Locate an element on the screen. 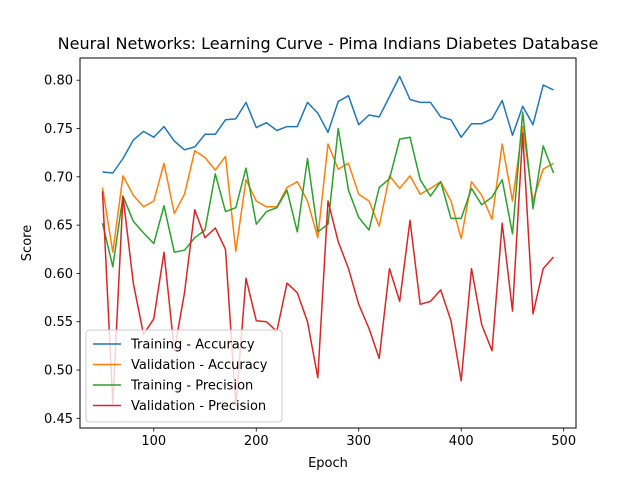 The width and height of the screenshot is (640, 480). x-tick-label: 200 is located at coordinates (256, 441).